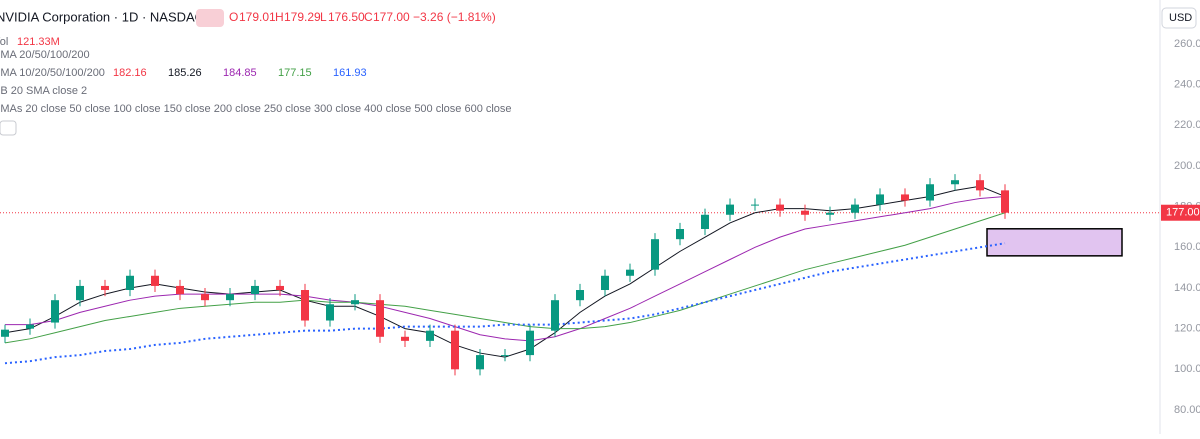 This screenshot has width=1200, height=439. Describe the element at coordinates (1187, 85) in the screenshot. I see `y-tick-label: 240.00` at that location.